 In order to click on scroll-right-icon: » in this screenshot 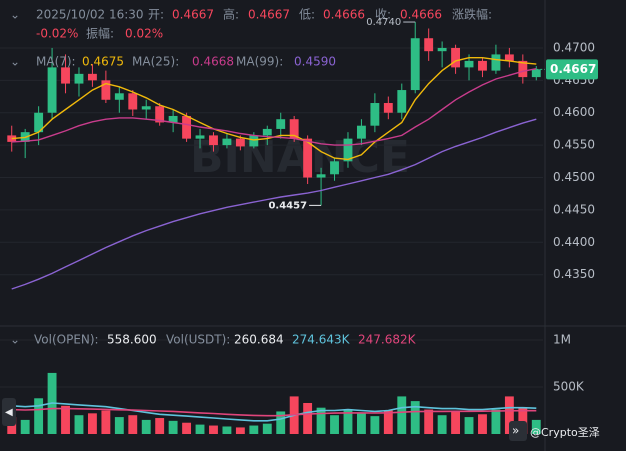, I will do `click(515, 431)`.